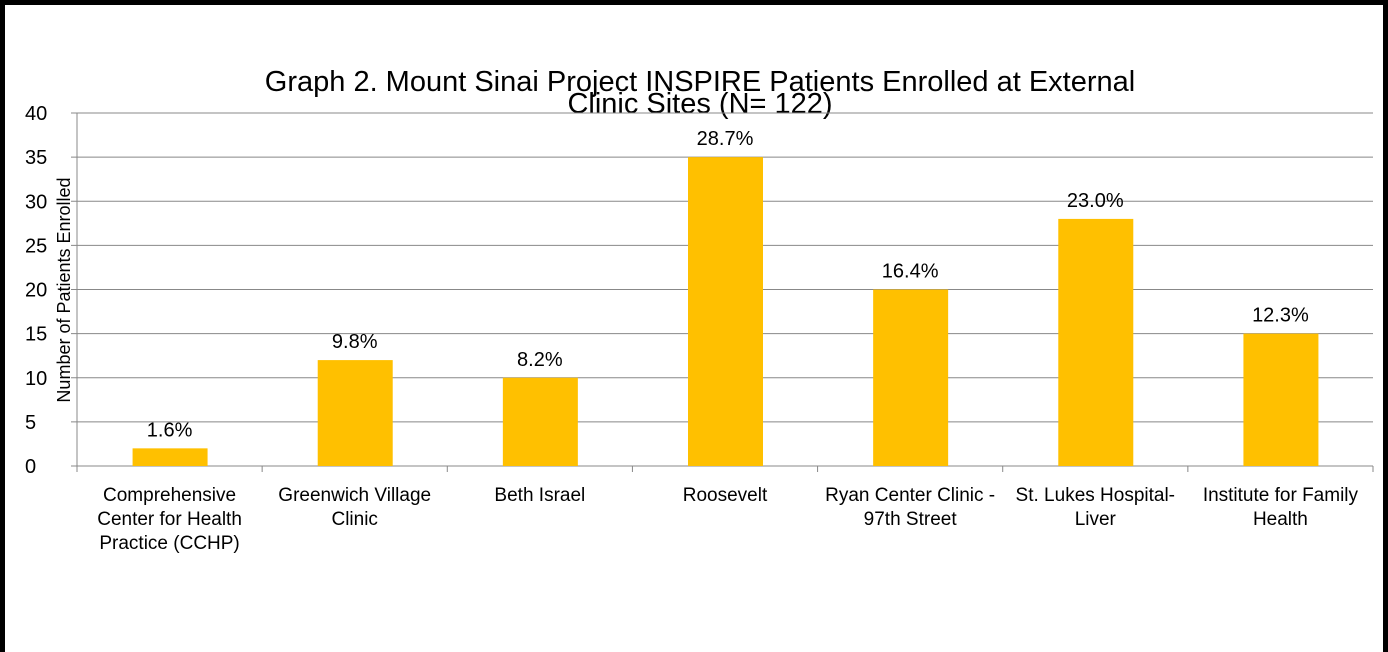  Describe the element at coordinates (1095, 507) in the screenshot. I see `x-tick-label: St. Lukes Hospital- Liver` at that location.